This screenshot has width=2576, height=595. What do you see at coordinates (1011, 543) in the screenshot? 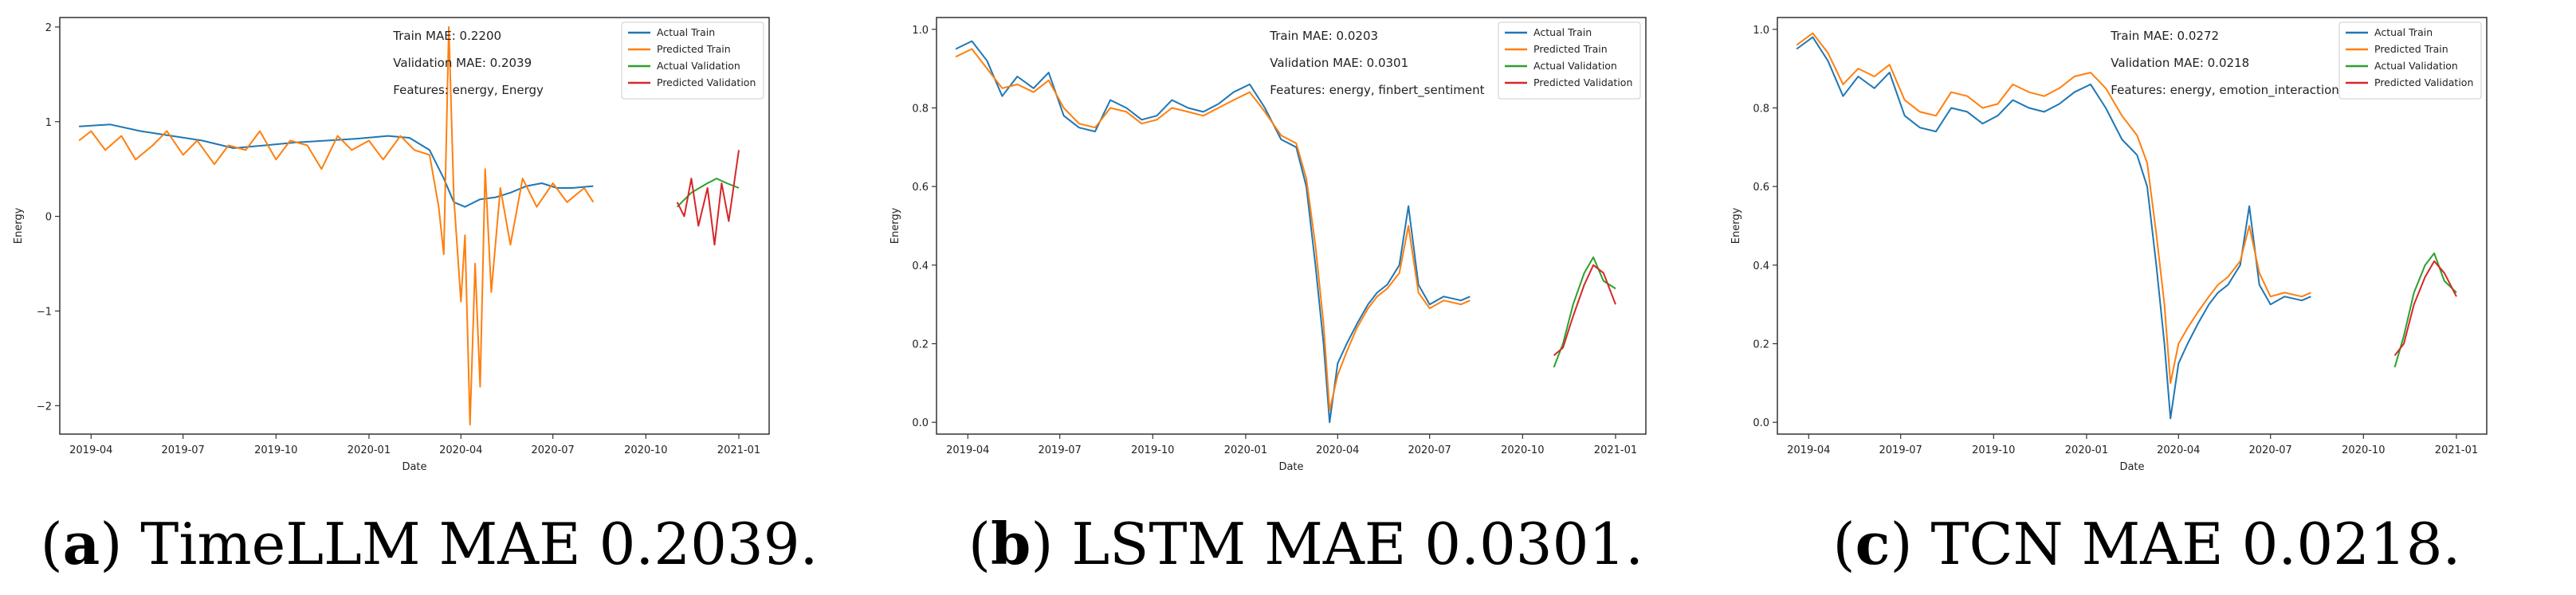
I see `caption-letter: b` at bounding box center [1011, 543].